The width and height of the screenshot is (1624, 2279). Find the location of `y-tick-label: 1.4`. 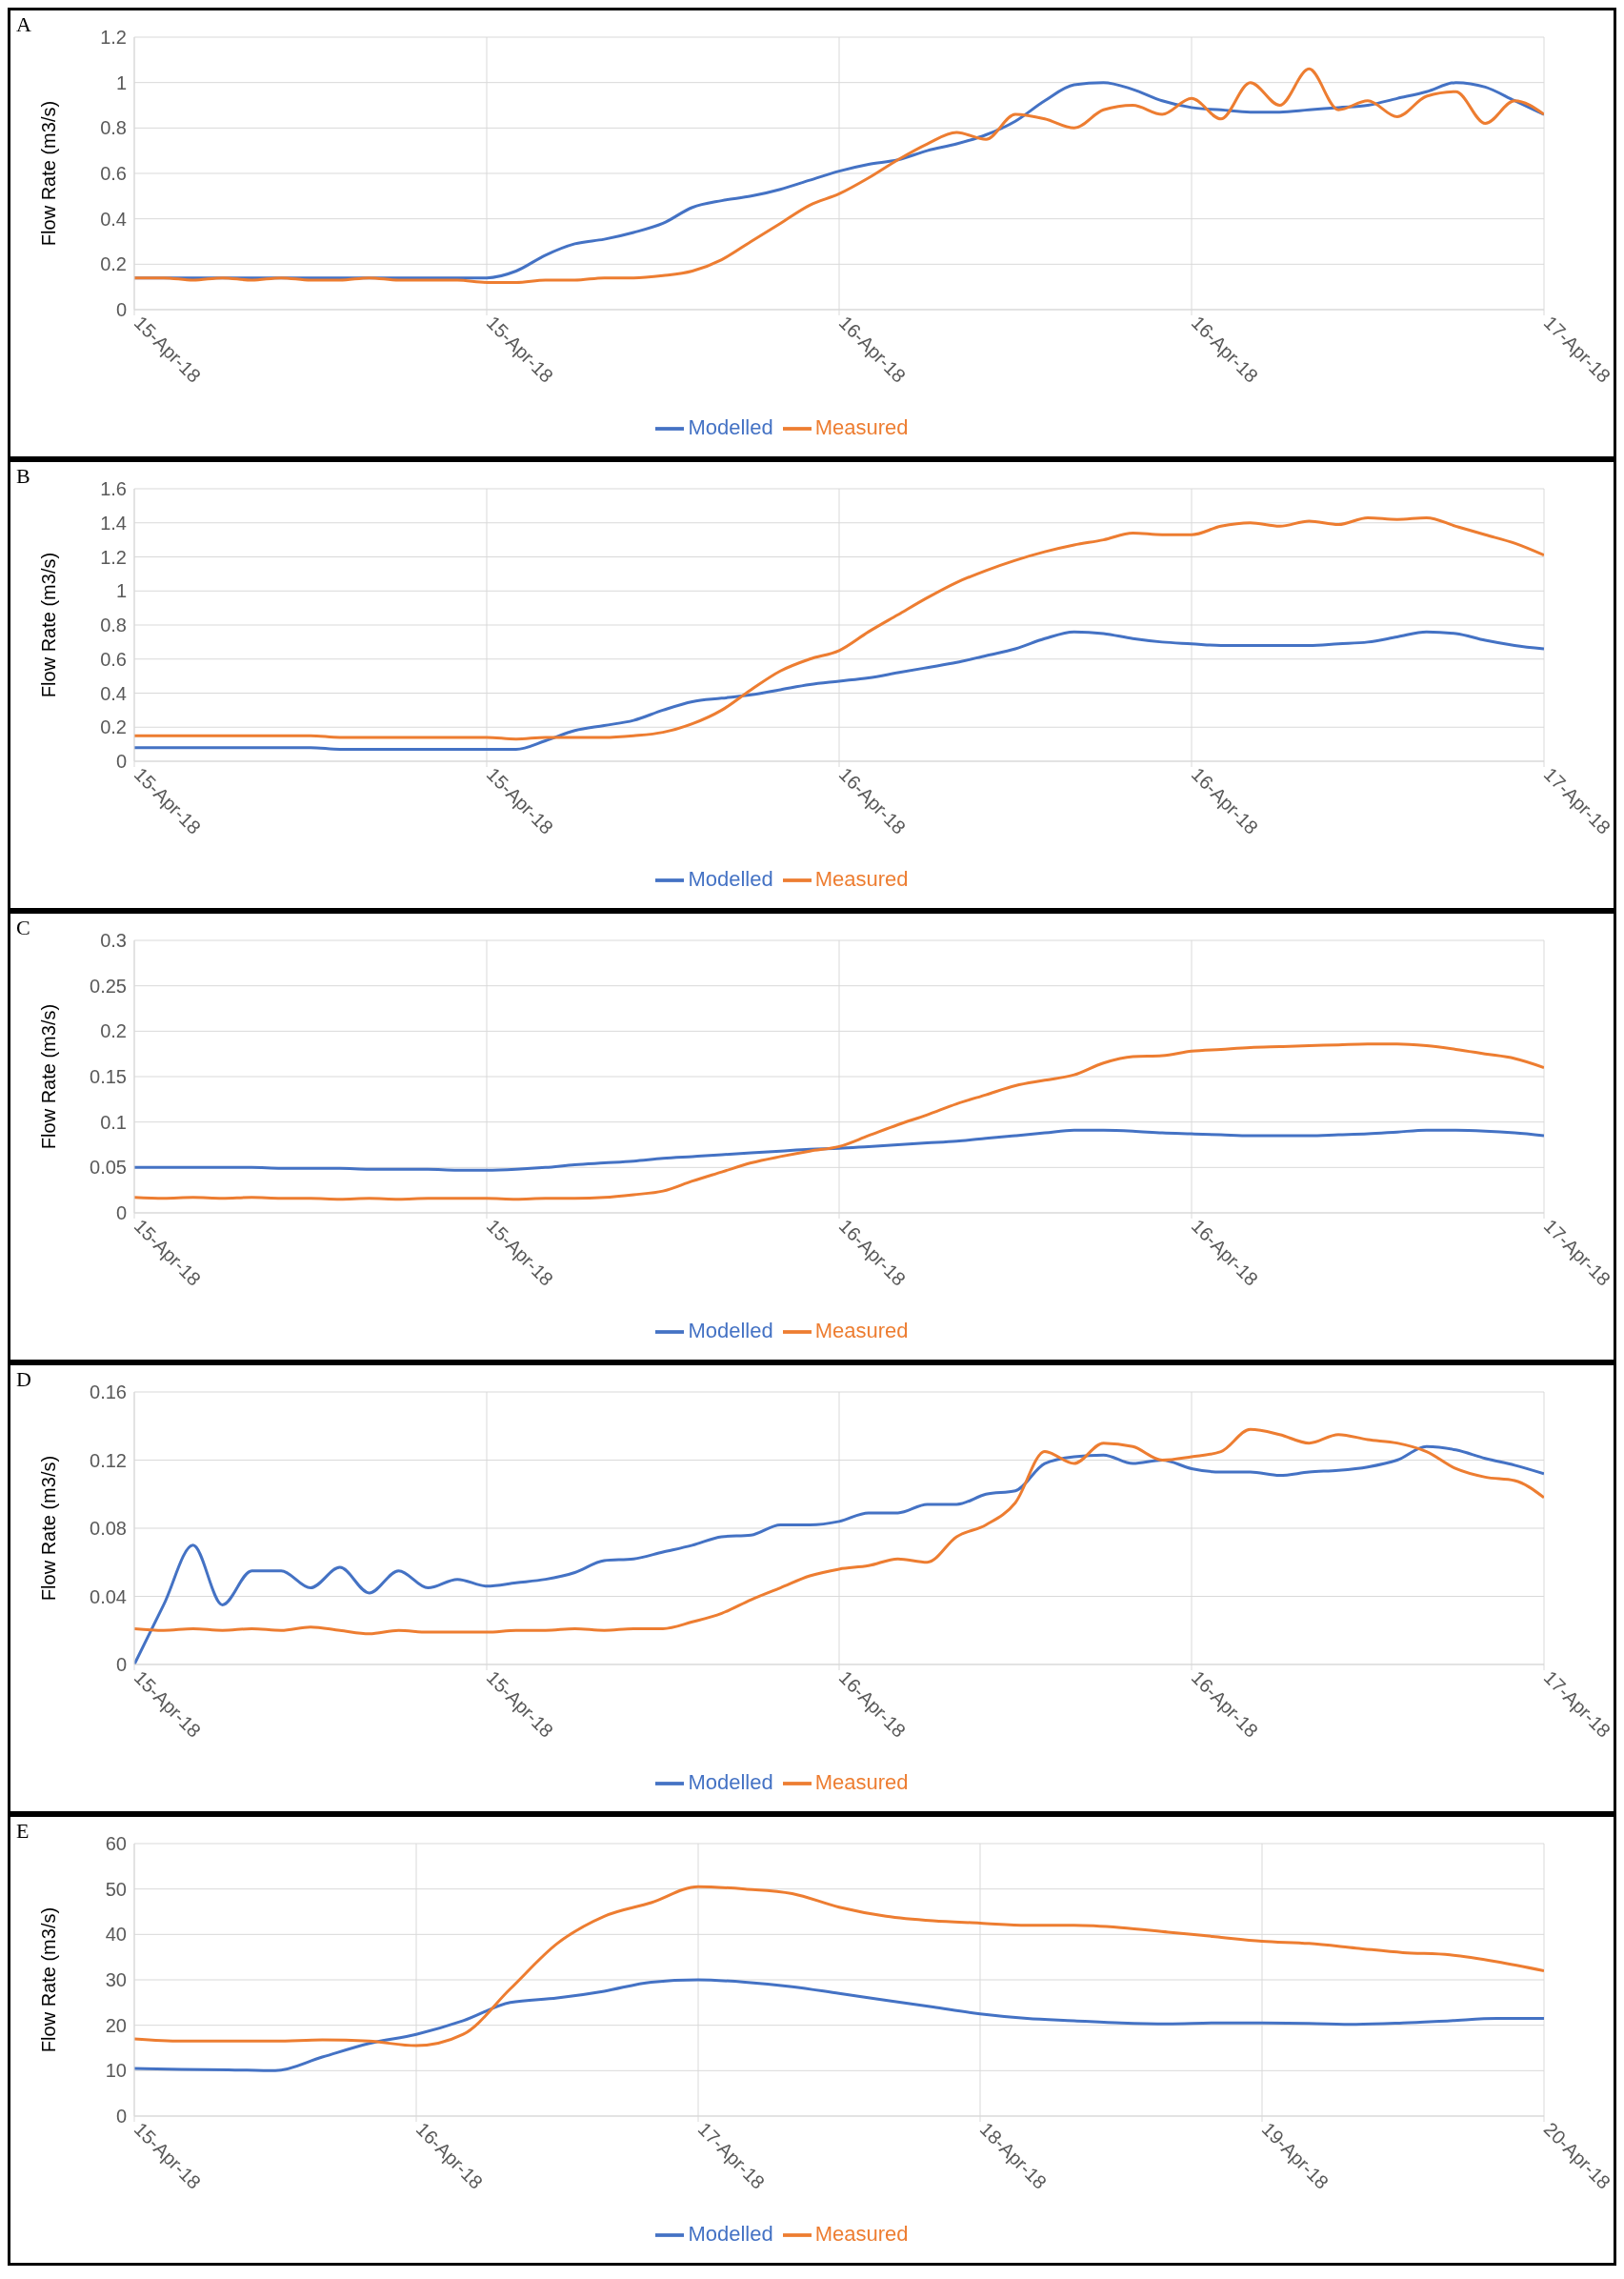

y-tick-label: 1.4 is located at coordinates (113, 523).